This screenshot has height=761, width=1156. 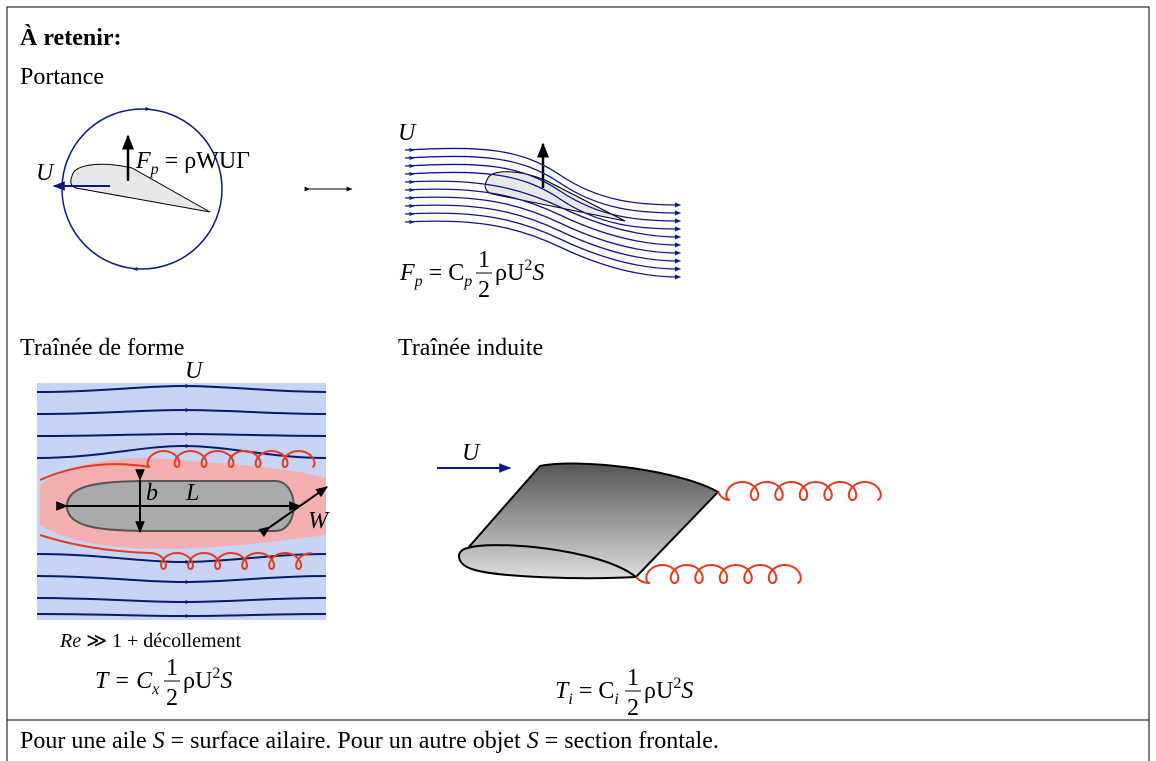 I want to click on streamline-diagram: U Fp = Cp 1 2 ρU2S, so click(x=540, y=211).